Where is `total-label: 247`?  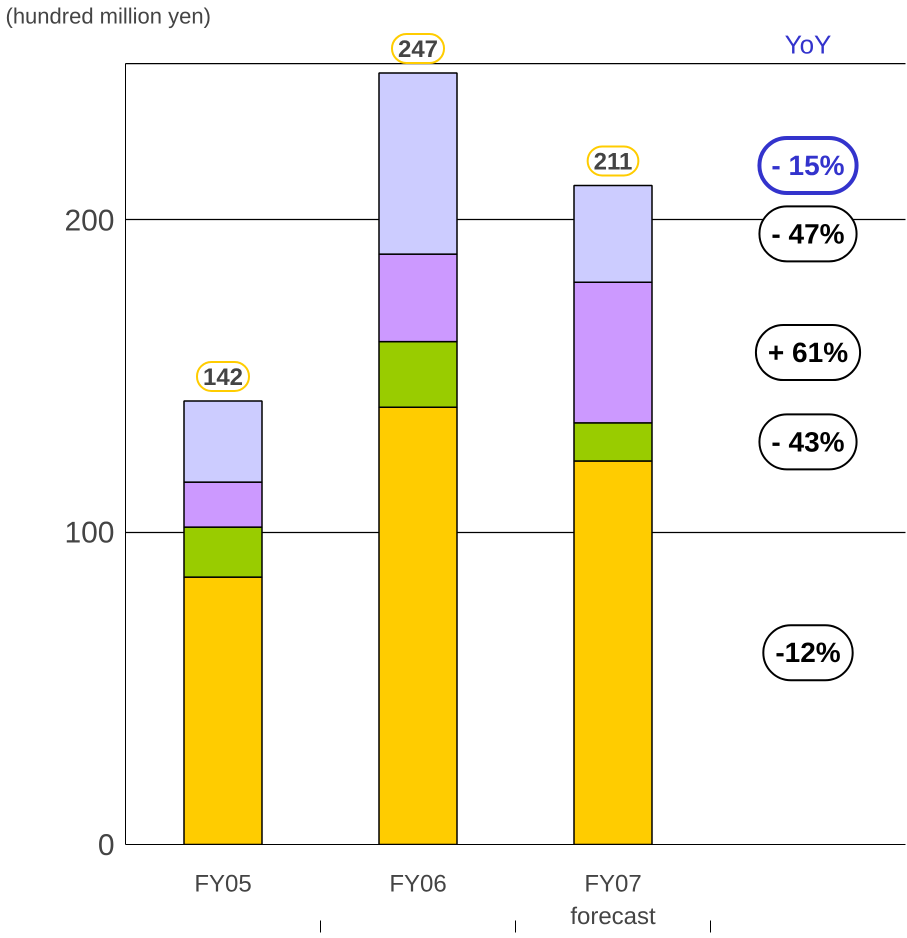
total-label: 247 is located at coordinates (418, 50).